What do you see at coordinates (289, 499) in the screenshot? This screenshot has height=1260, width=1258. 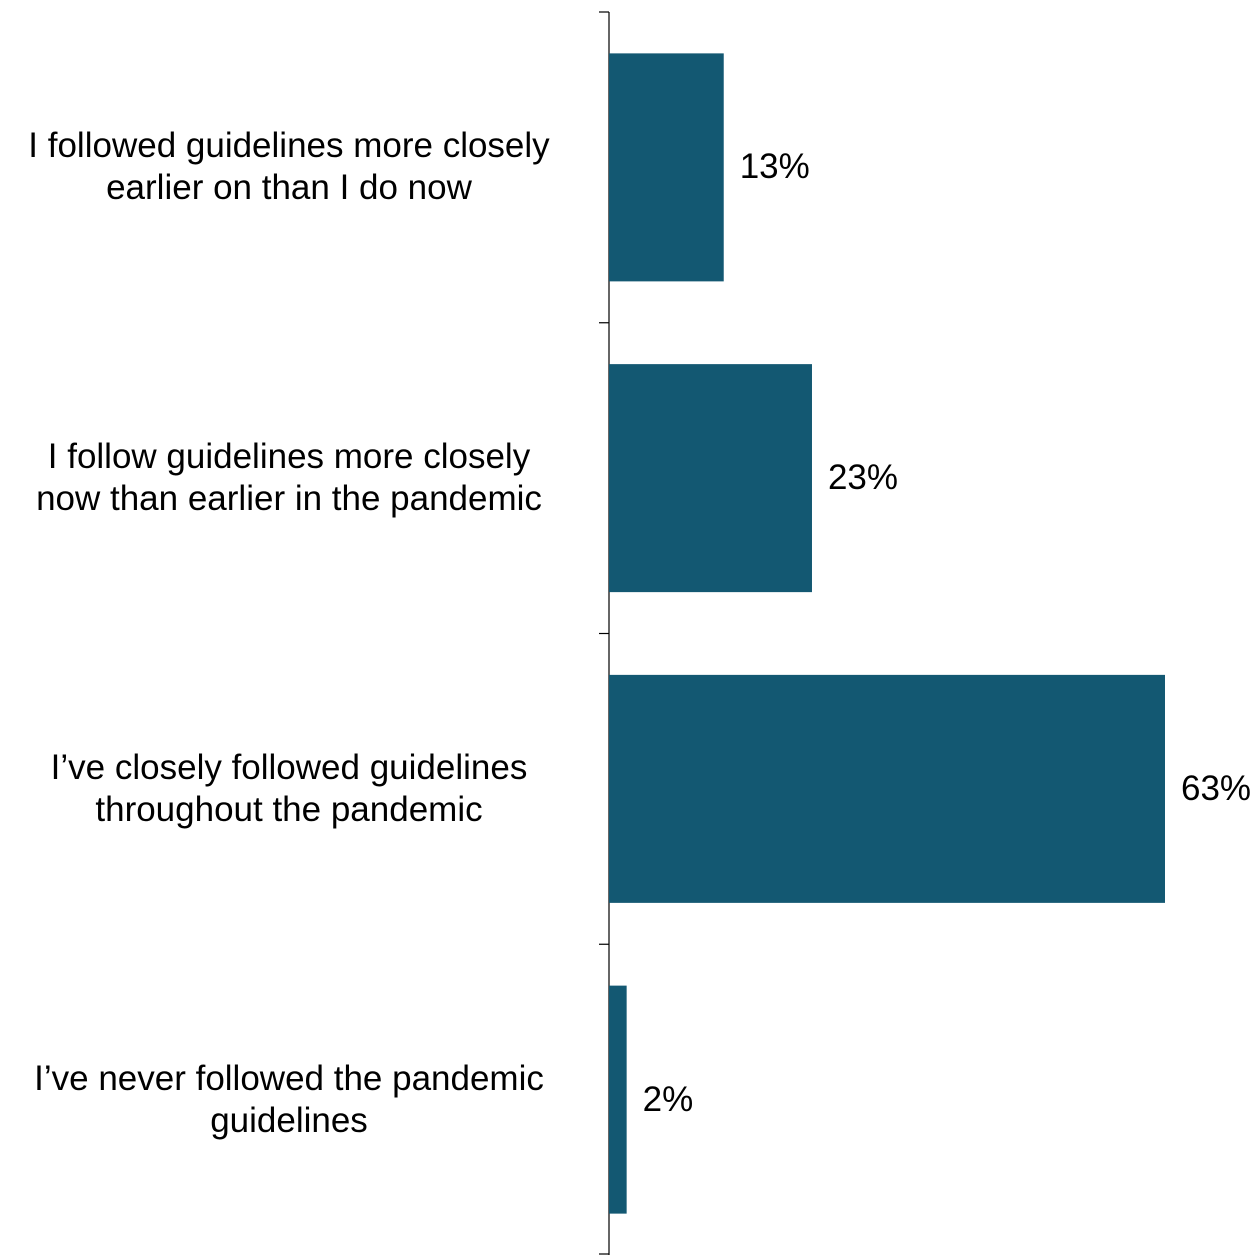 I see `category-label-line: now than earlier in the pandemic` at bounding box center [289, 499].